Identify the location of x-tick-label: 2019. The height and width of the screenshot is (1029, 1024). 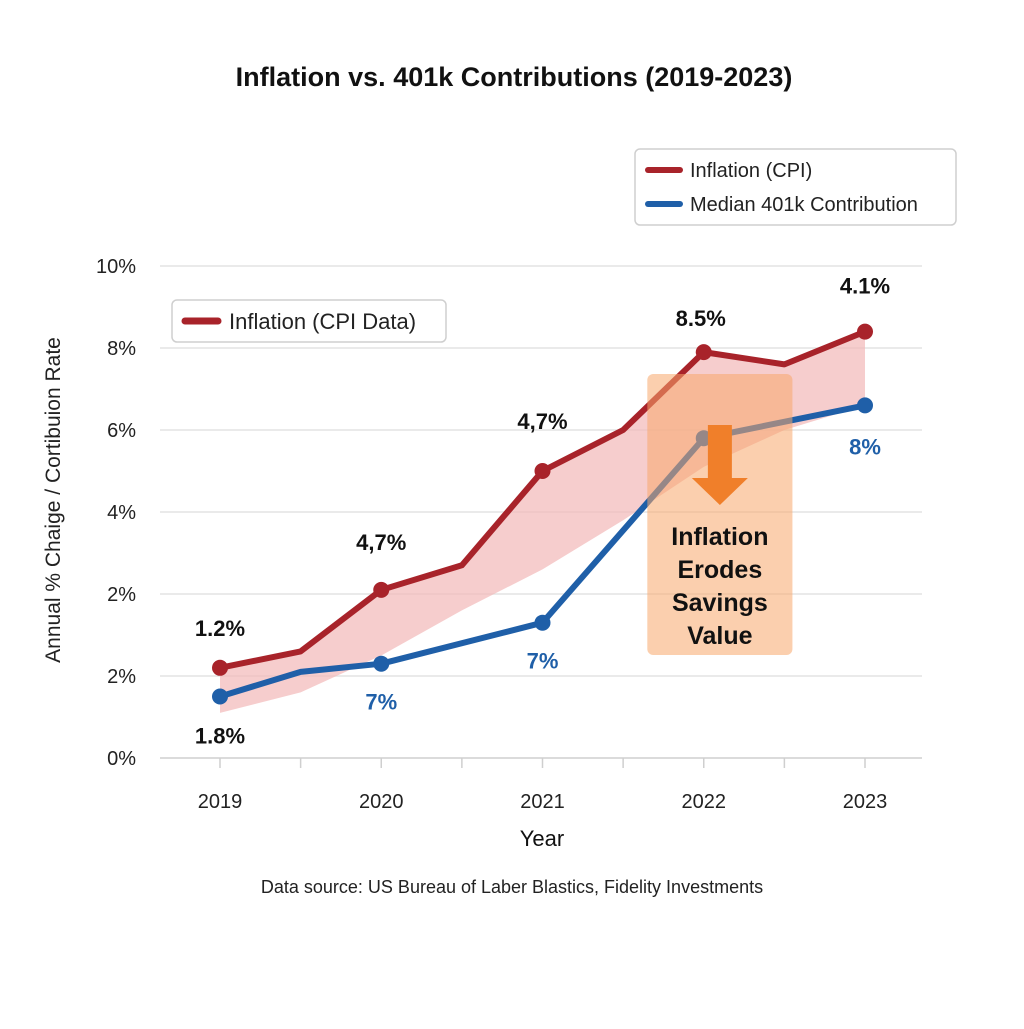
(220, 802).